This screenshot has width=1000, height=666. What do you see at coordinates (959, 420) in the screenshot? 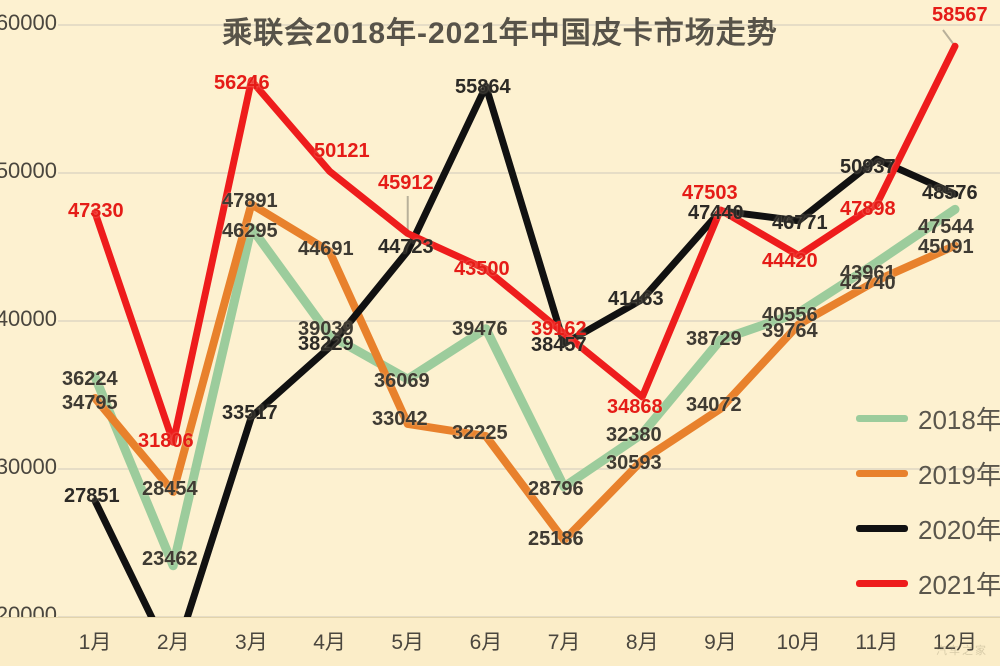
I see `legend-label-2018: 2018年` at bounding box center [959, 420].